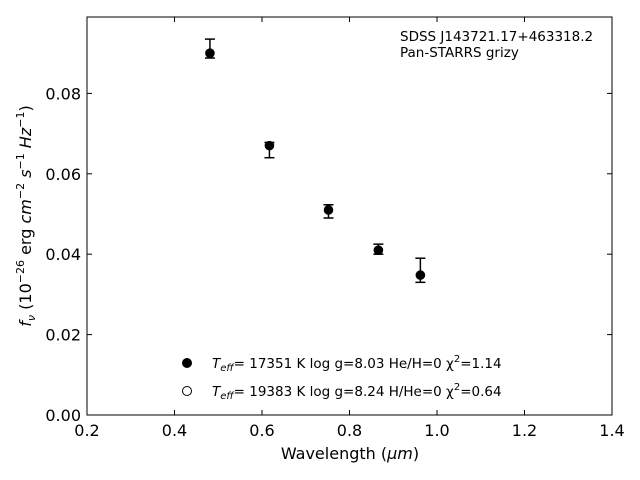 Image resolution: width=640 pixels, height=480 pixels. What do you see at coordinates (63, 93) in the screenshot?
I see `y-tick-label: 0.08` at bounding box center [63, 93].